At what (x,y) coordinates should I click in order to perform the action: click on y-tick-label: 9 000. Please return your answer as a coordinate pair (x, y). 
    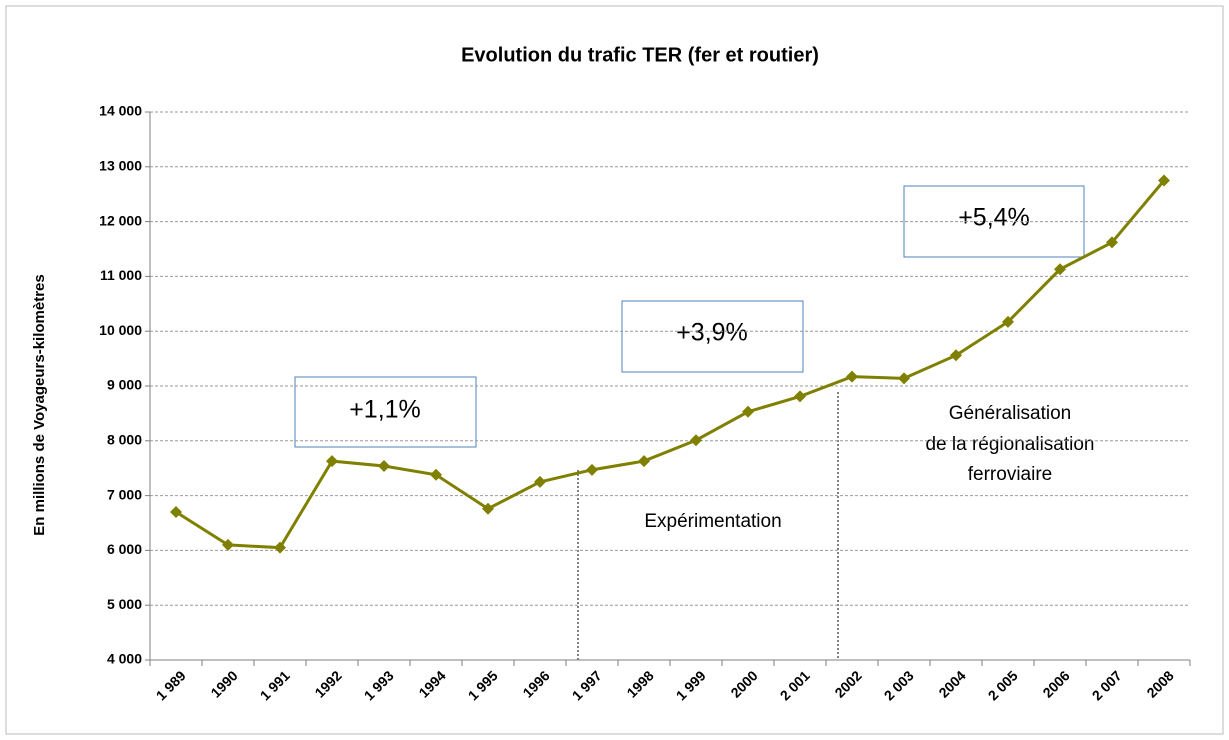
    Looking at the image, I should click on (124, 385).